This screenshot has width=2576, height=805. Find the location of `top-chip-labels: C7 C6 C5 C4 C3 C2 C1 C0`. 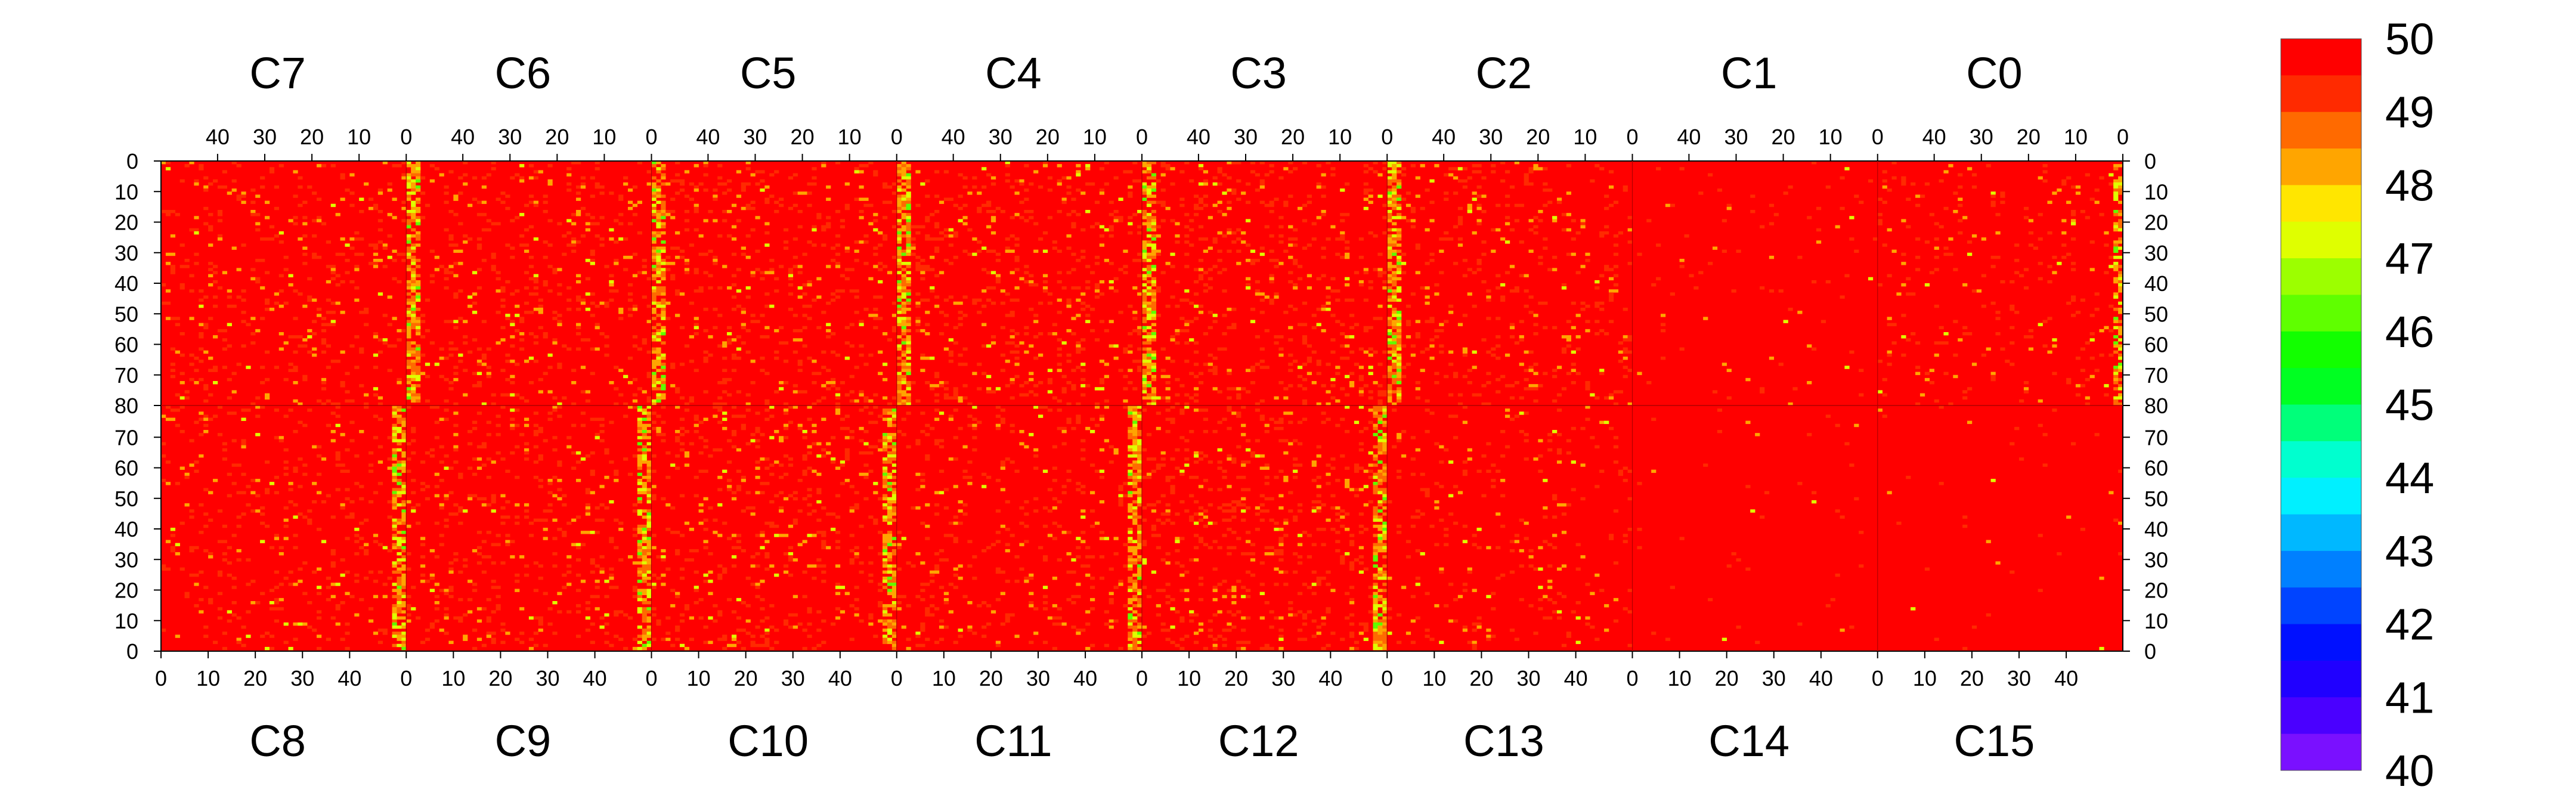

top-chip-labels: C7 C6 C5 C4 C3 C2 C1 C0 is located at coordinates (1136, 73).